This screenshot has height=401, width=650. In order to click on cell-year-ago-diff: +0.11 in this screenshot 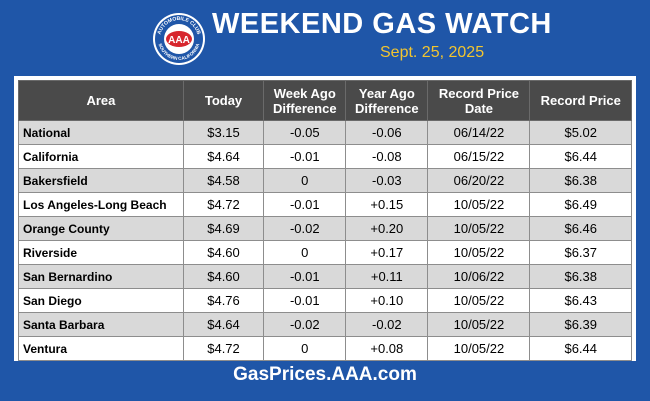, I will do `click(387, 276)`.